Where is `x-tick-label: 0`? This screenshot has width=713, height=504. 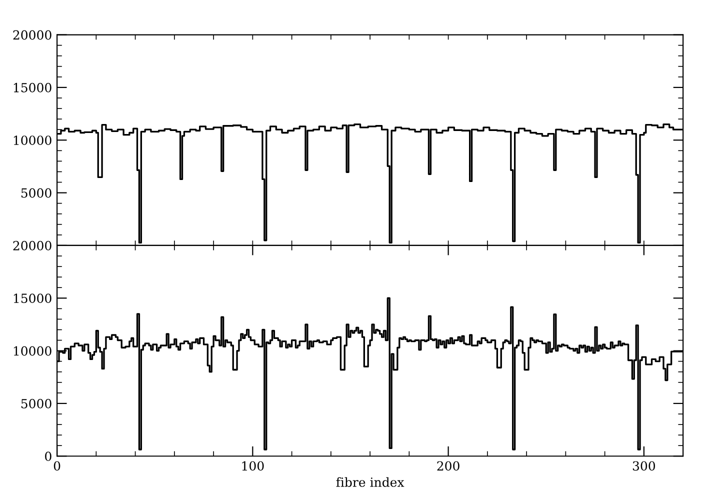 x-tick-label: 0 is located at coordinates (57, 466).